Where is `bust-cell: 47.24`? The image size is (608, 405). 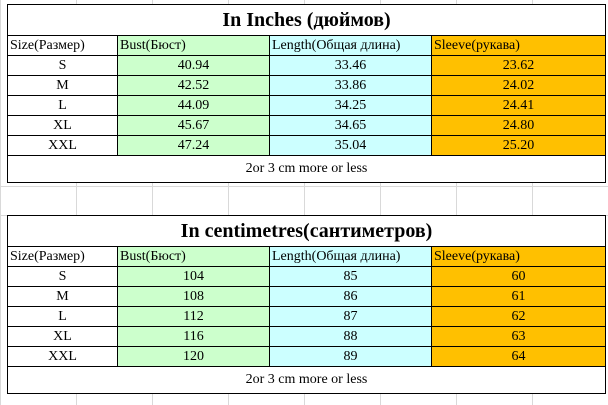
bust-cell: 47.24 is located at coordinates (193, 145).